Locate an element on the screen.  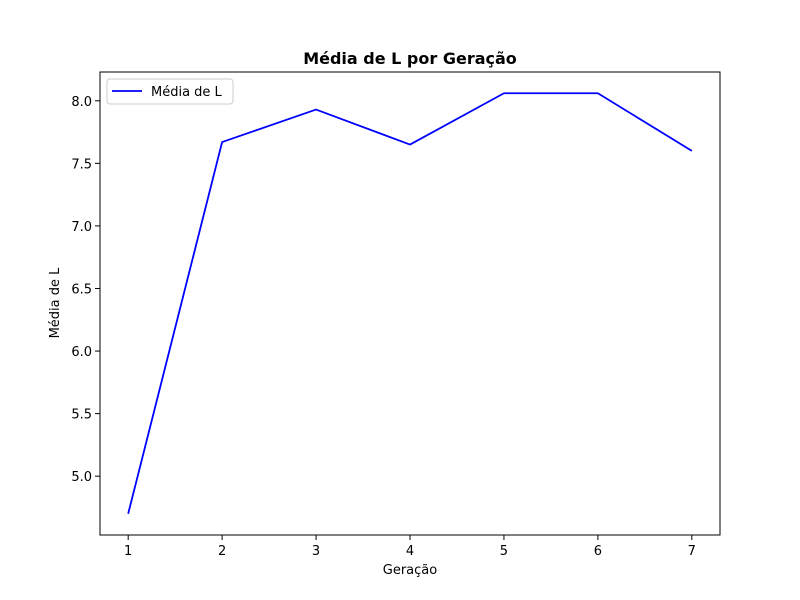
legend-box is located at coordinates (170, 91).